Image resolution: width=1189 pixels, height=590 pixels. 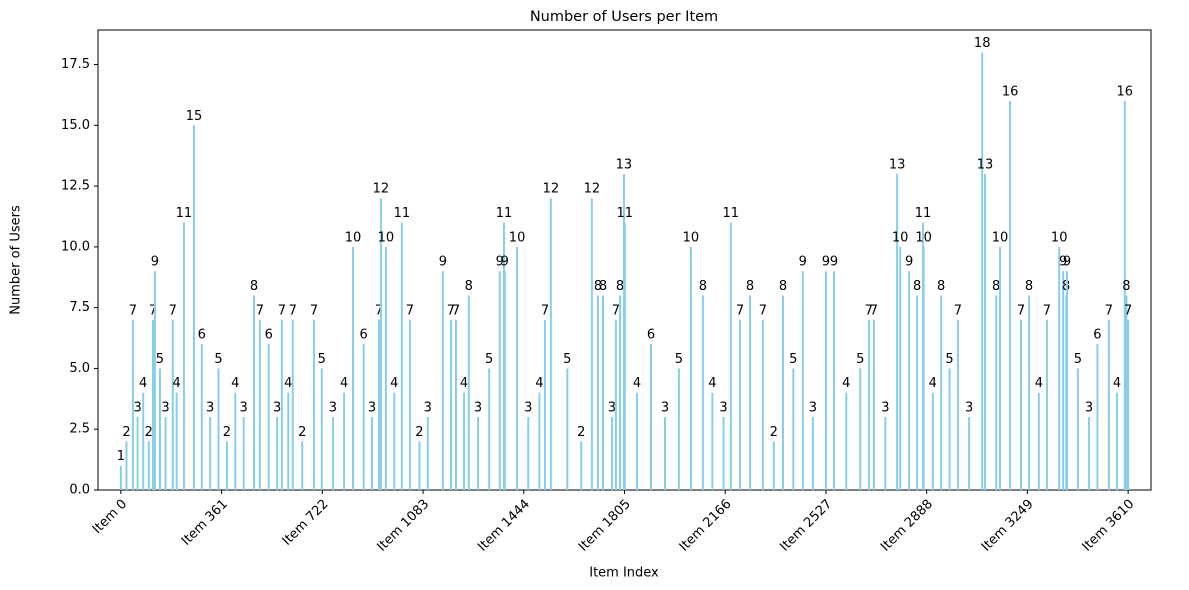 What do you see at coordinates (1078, 359) in the screenshot?
I see `bar-value-label: 5` at bounding box center [1078, 359].